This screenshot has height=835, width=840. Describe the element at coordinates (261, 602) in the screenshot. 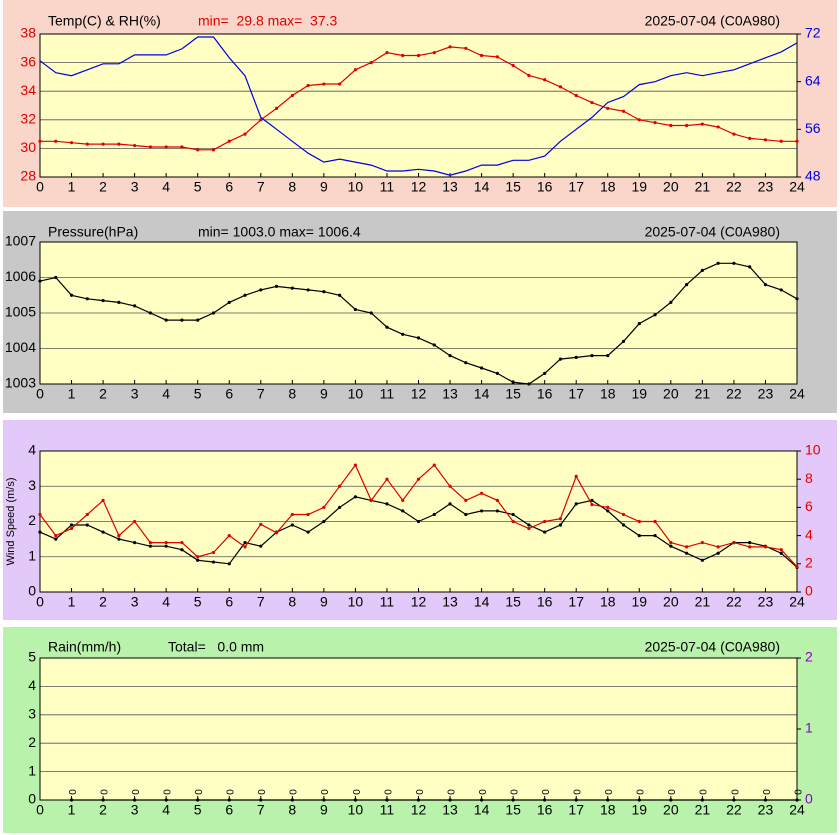

I see `x-tick-label: 7` at that location.